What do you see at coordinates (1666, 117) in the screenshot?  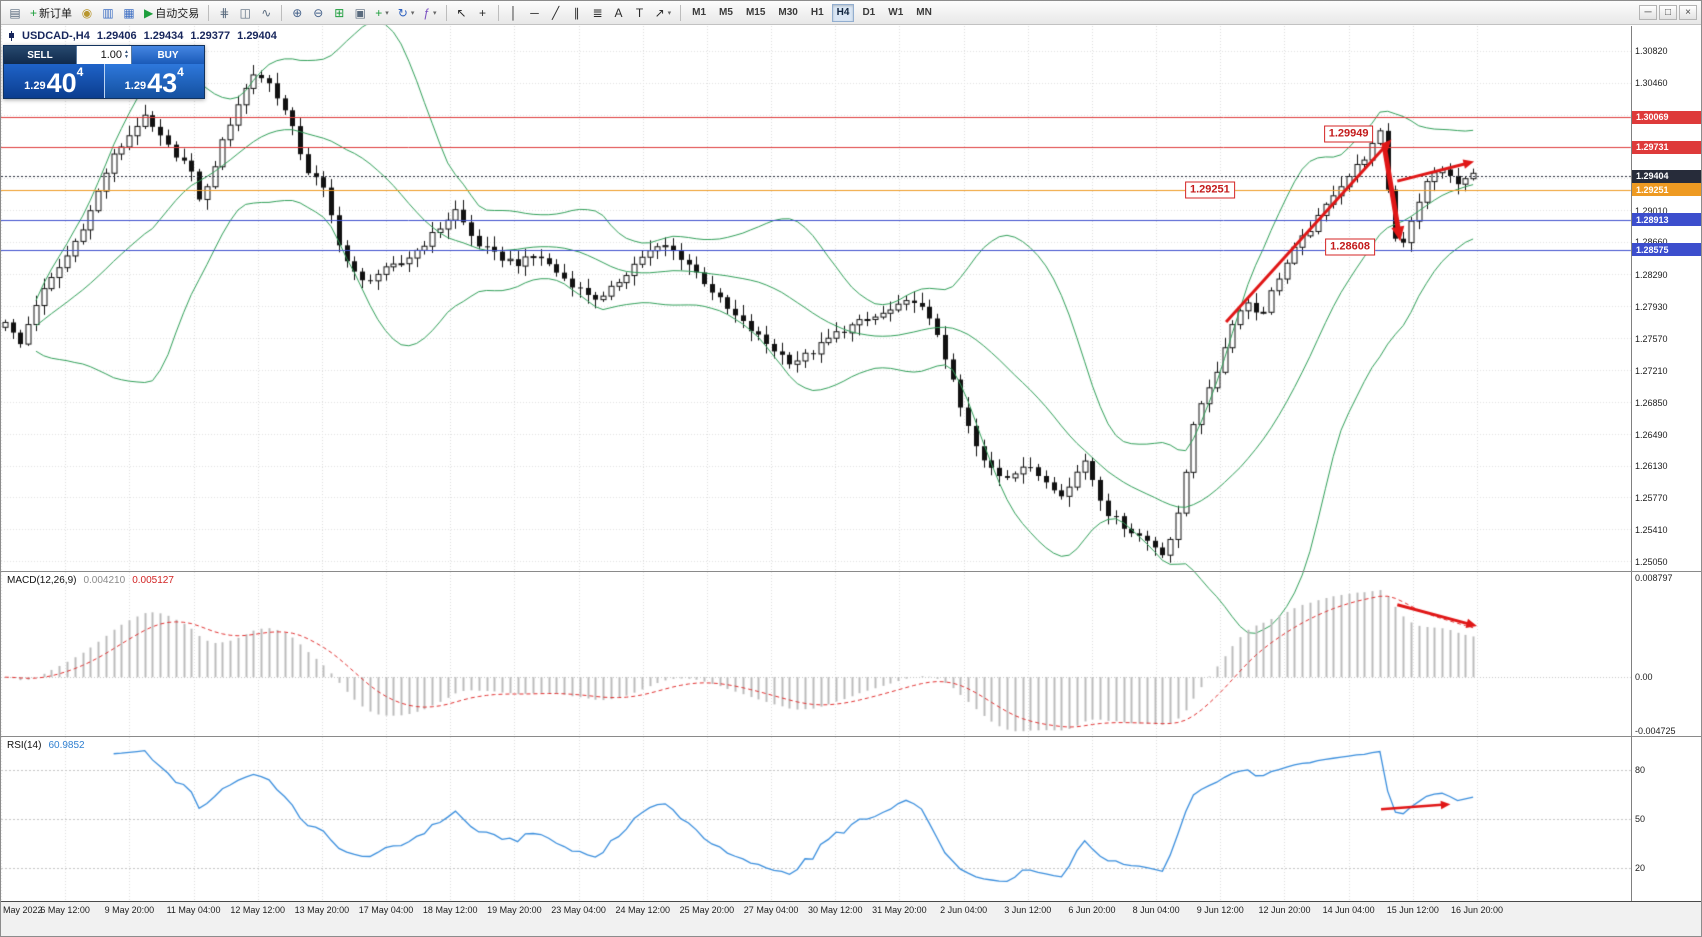 I see `price-level-badge-resistance: 1.30069` at bounding box center [1666, 117].